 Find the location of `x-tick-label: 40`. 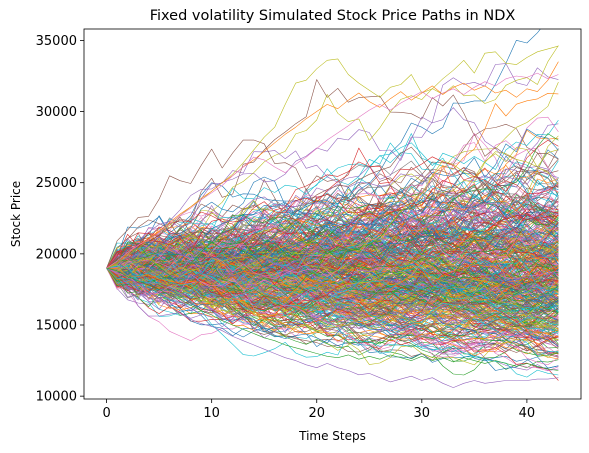

x-tick-label: 40 is located at coordinates (527, 413).